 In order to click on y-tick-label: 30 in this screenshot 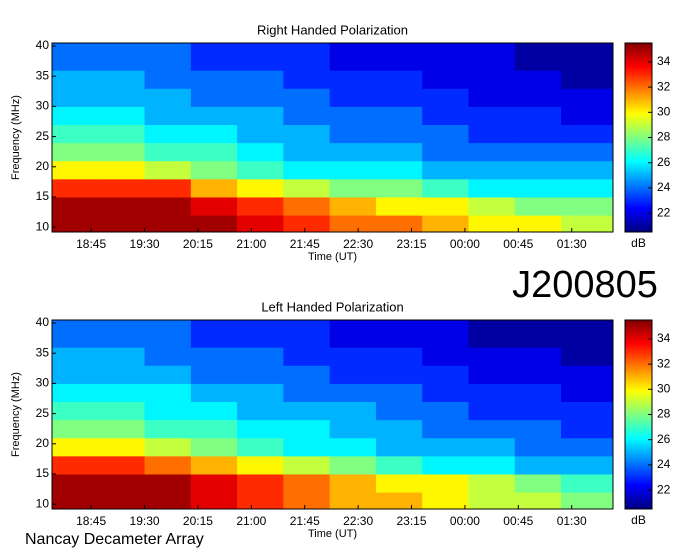, I will do `click(43, 383)`.